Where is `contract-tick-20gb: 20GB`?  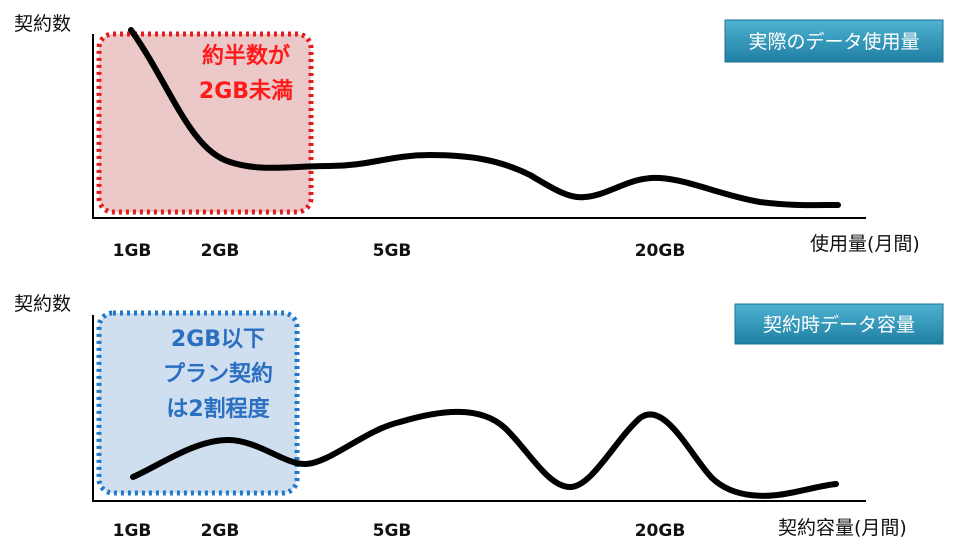 contract-tick-20gb: 20GB is located at coordinates (660, 531).